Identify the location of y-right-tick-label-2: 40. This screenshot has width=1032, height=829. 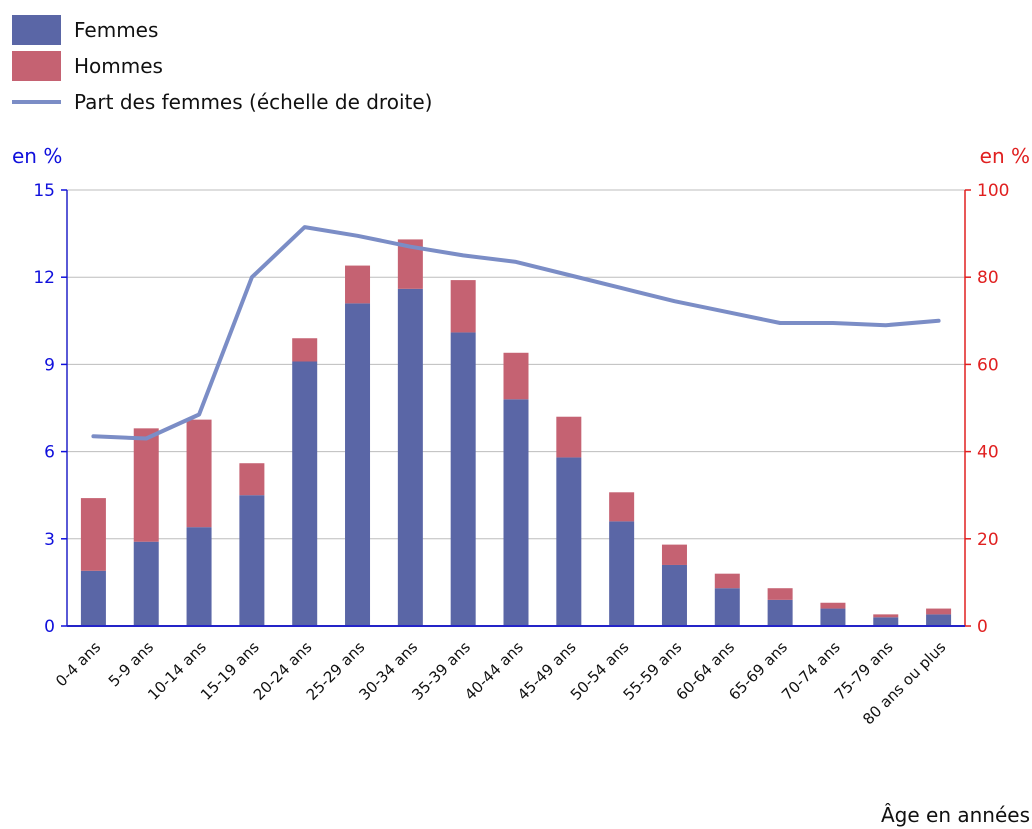
(988, 453).